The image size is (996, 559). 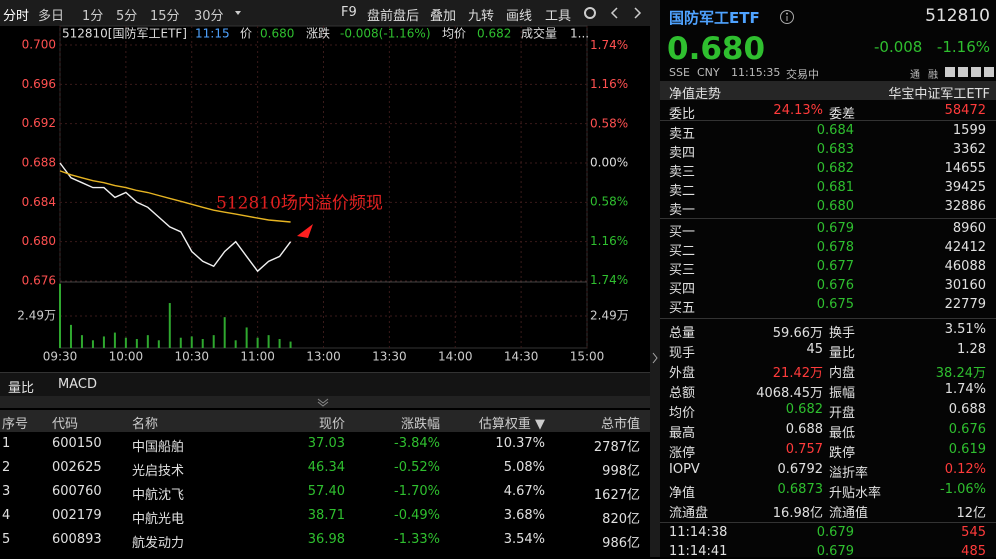 I want to click on indicator-tab: 量比, so click(x=21, y=388).